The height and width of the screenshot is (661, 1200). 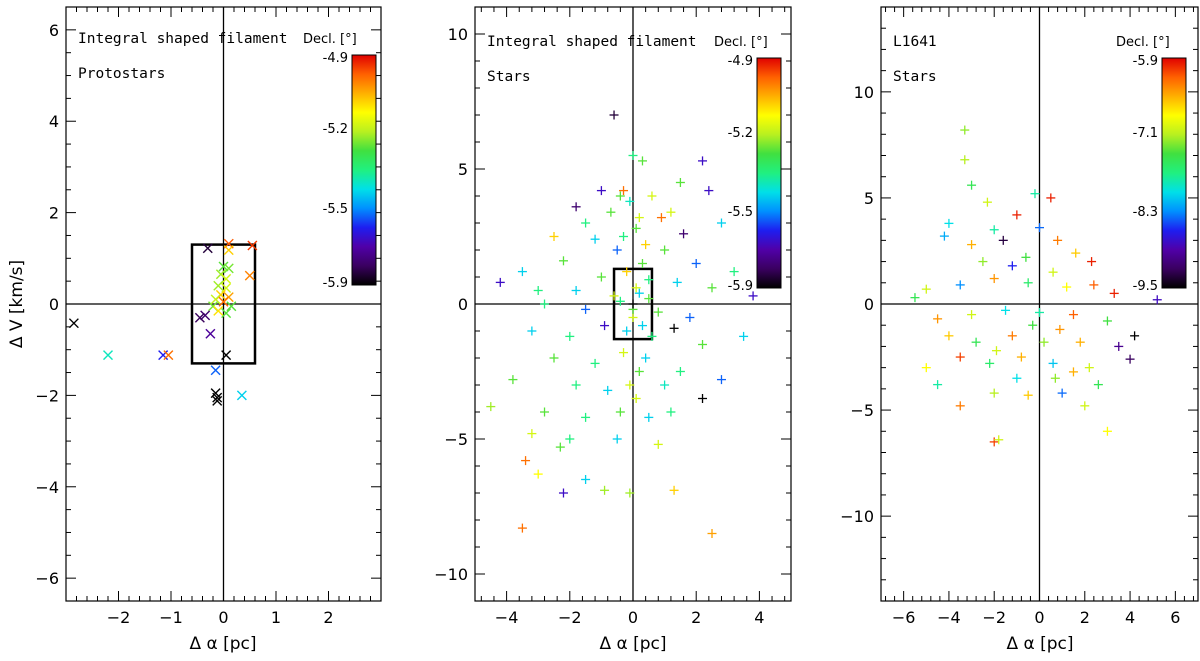 What do you see at coordinates (1145, 61) in the screenshot?
I see `colorbar-tick: -5.9` at bounding box center [1145, 61].